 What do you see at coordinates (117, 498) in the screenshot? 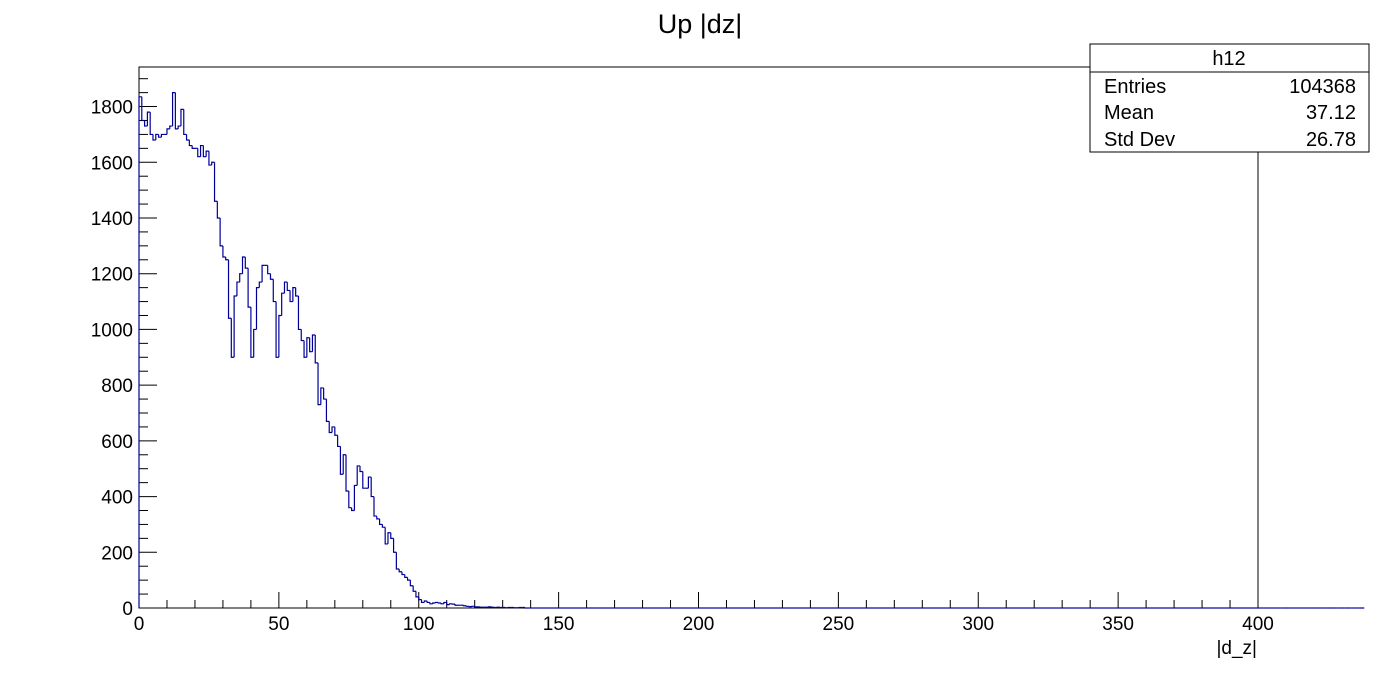
I see `y-tick-label: 400` at bounding box center [117, 498].